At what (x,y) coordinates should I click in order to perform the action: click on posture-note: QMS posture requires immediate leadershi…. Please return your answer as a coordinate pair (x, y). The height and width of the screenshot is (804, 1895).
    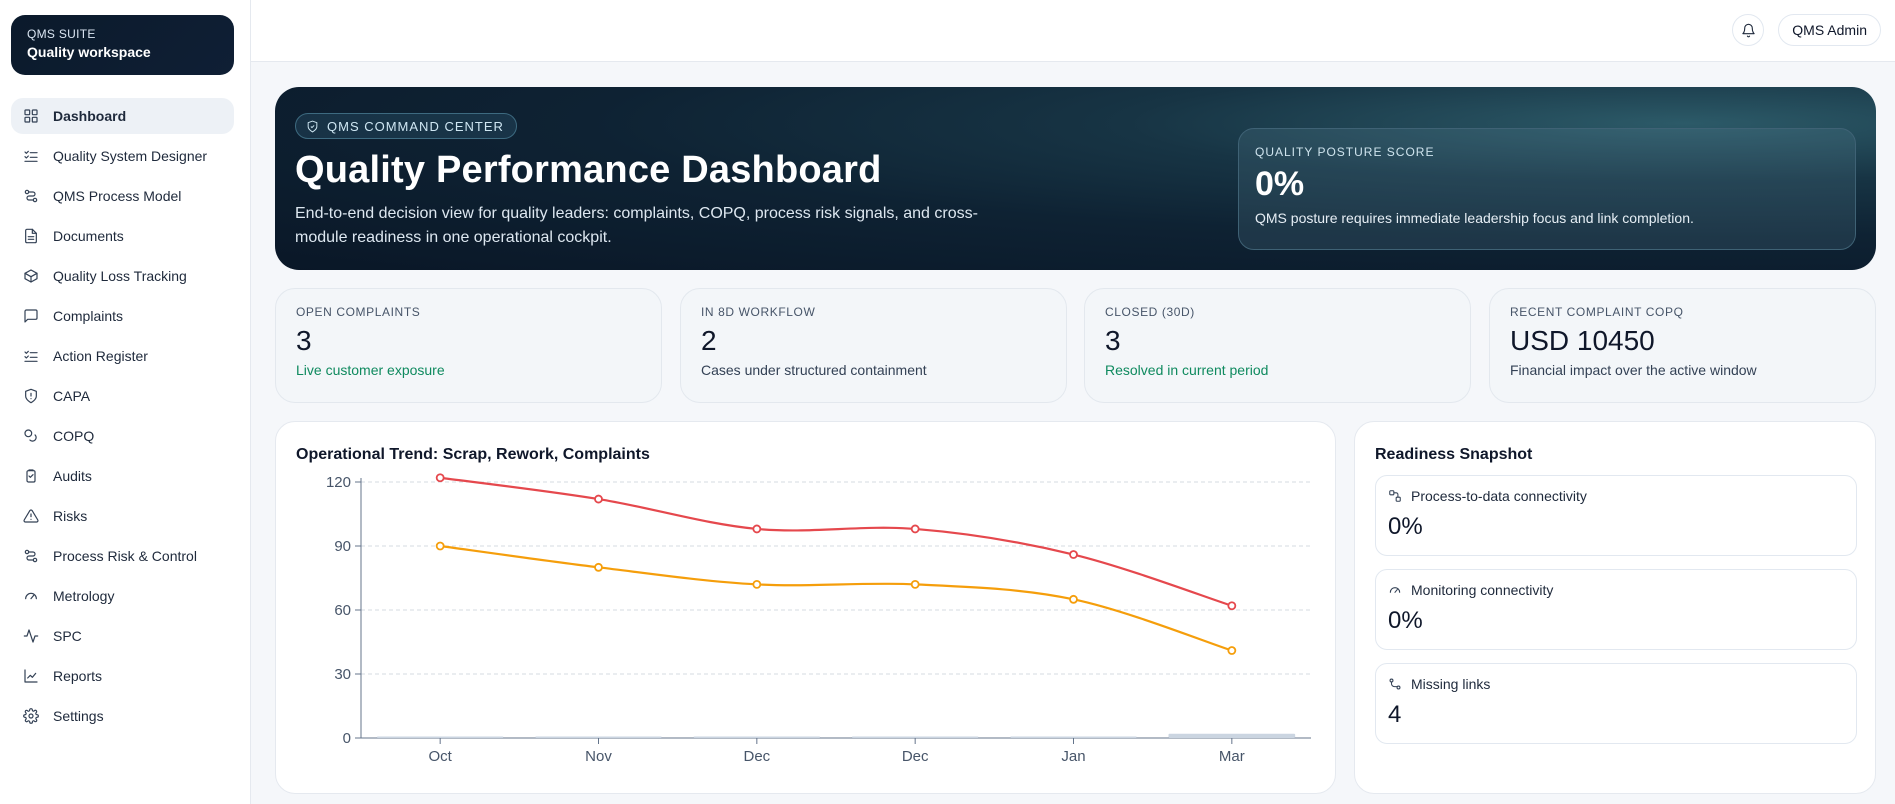
    Looking at the image, I should click on (1474, 218).